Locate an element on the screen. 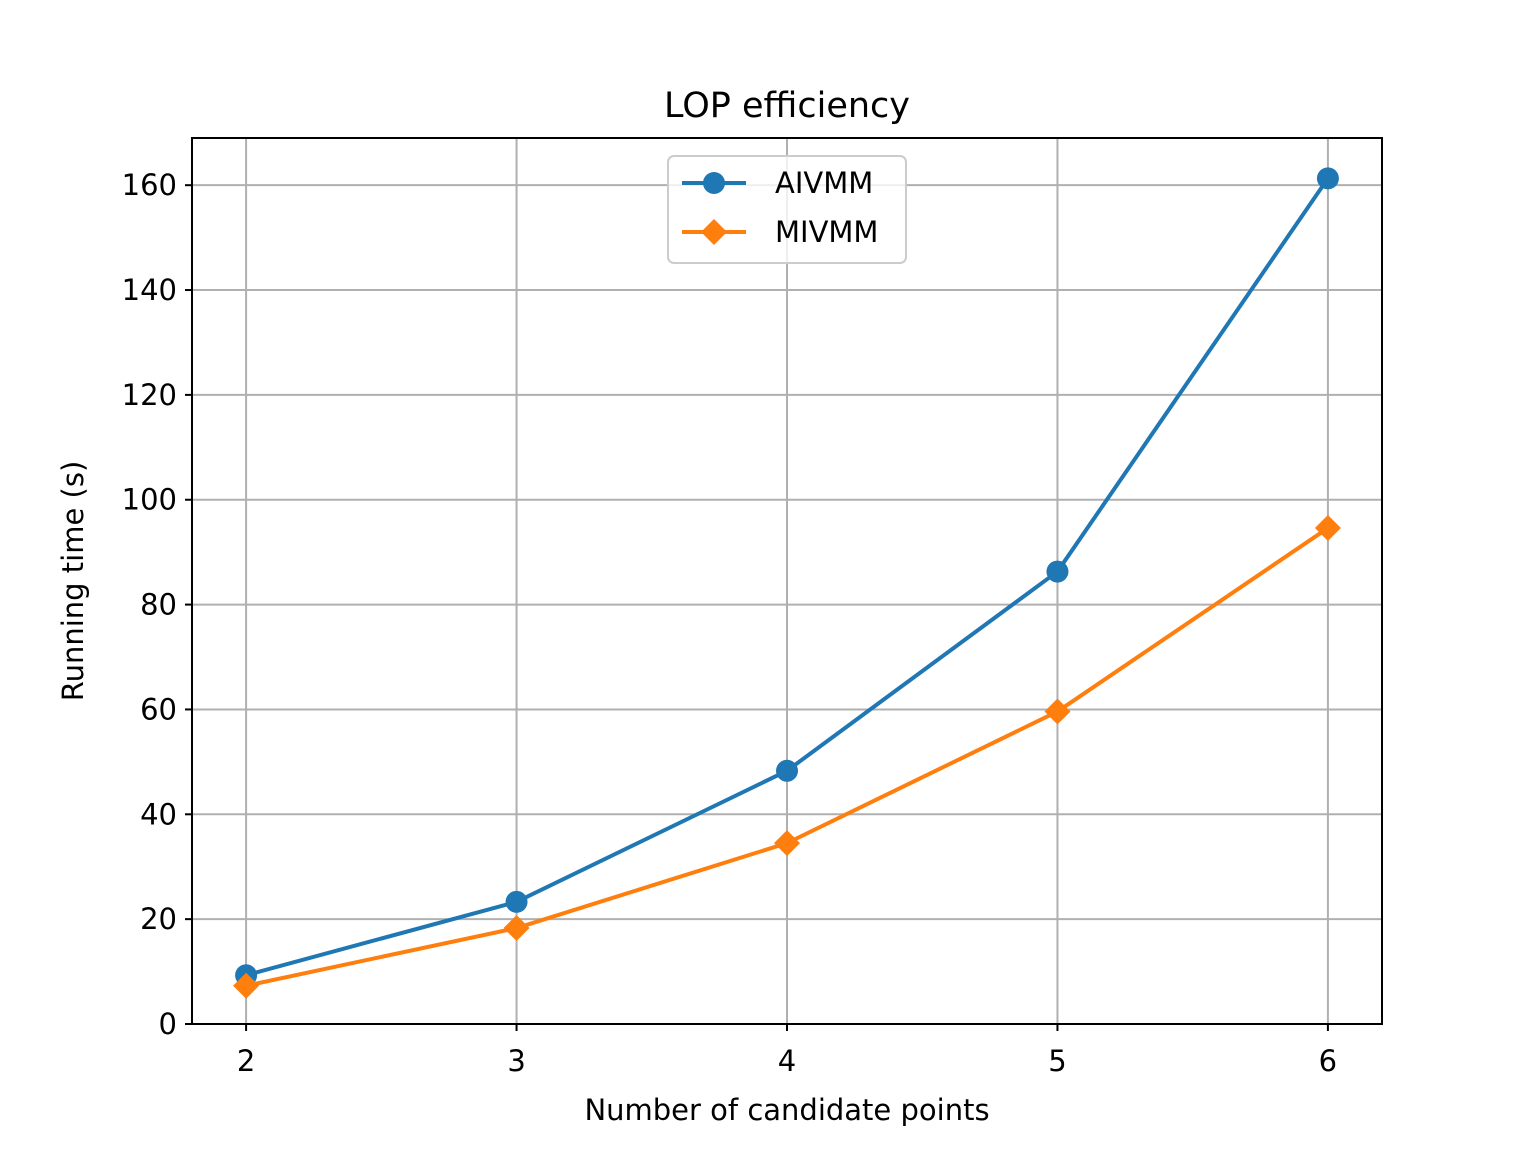 The image size is (1536, 1152). legend-entries: AIVMM MIVMM is located at coordinates (780, 207).